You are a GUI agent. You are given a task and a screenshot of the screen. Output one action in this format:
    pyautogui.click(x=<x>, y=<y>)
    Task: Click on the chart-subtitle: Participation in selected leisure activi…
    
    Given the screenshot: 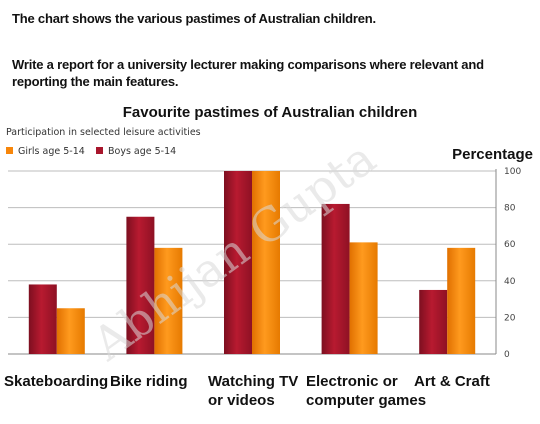 What is the action you would take?
    pyautogui.click(x=103, y=132)
    